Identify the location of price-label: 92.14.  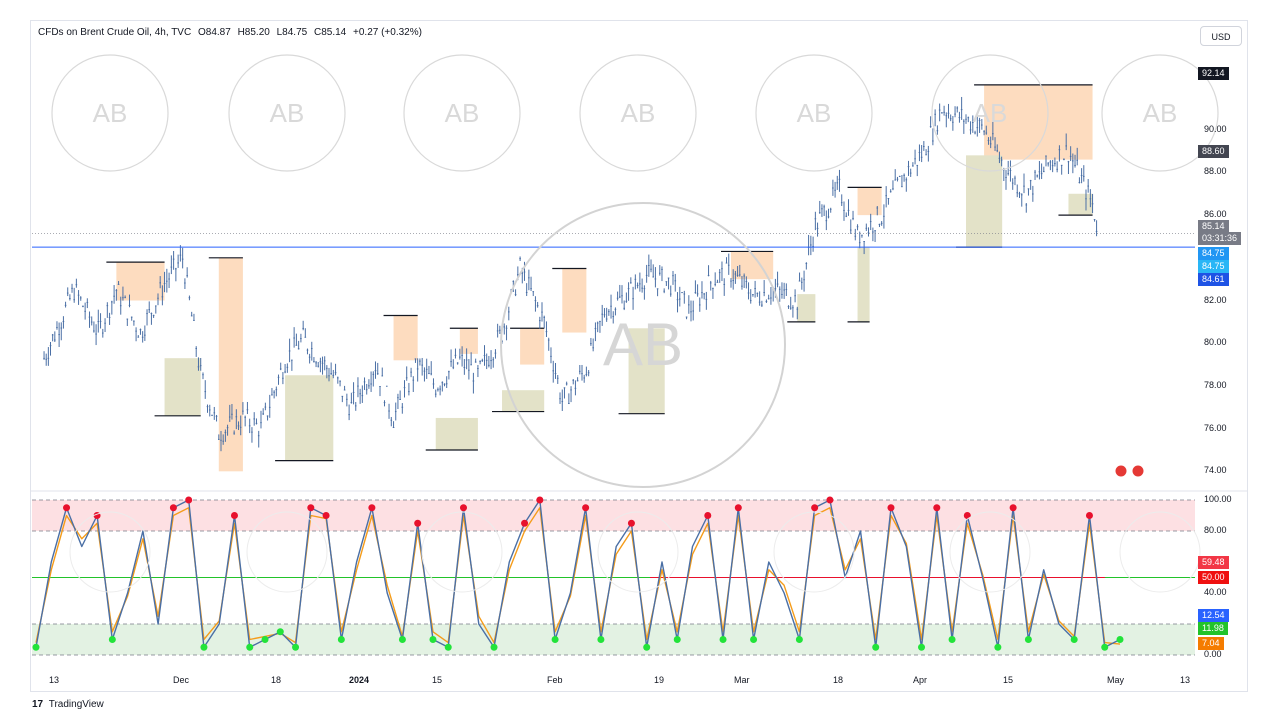
(1213, 73).